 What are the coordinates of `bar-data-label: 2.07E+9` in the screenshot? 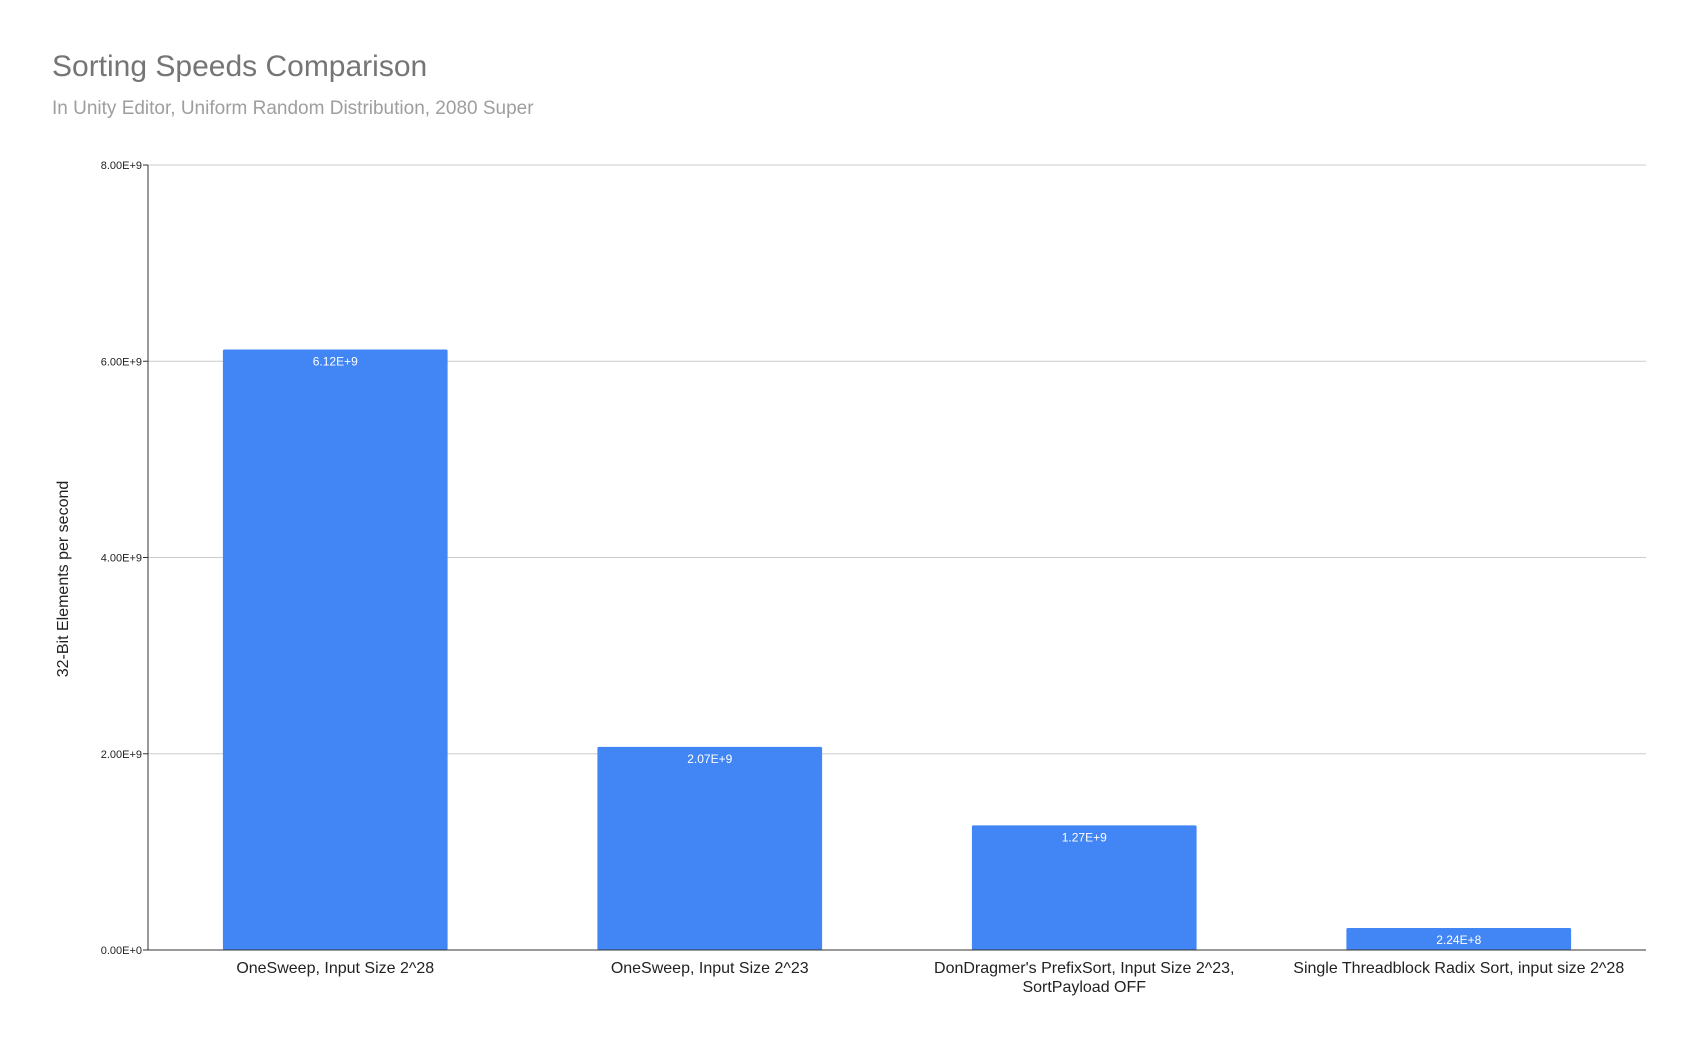 It's located at (709, 759).